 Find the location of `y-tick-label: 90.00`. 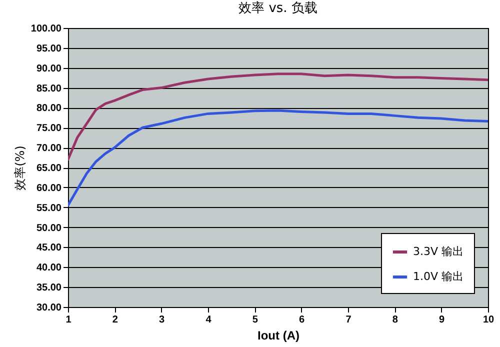

y-tick-label: 90.00 is located at coordinates (49, 68).